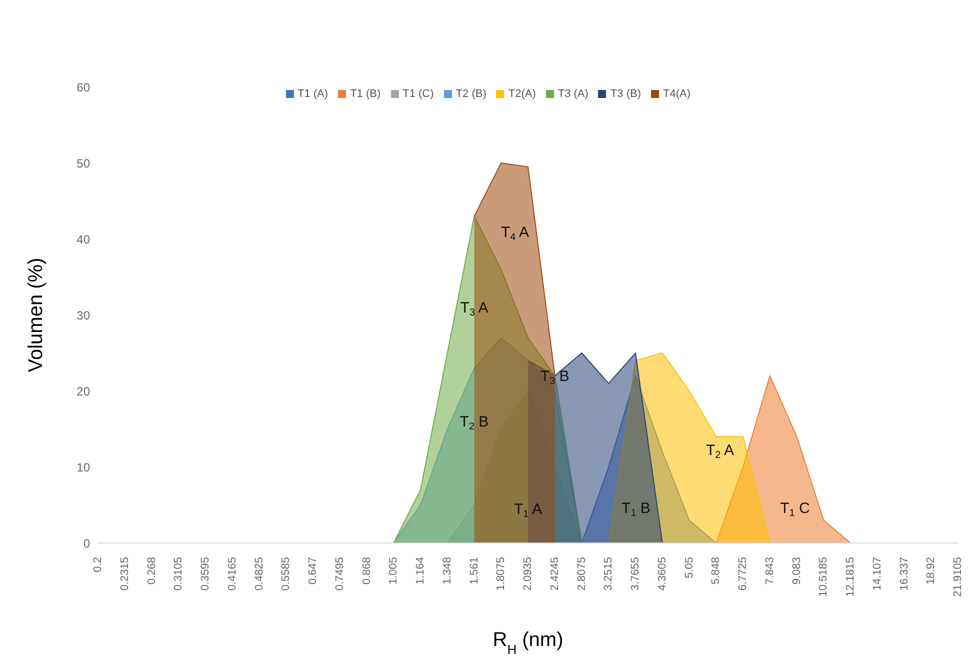 The height and width of the screenshot is (665, 972). Describe the element at coordinates (471, 94) in the screenshot. I see `legend-label: T2 (B)` at that location.